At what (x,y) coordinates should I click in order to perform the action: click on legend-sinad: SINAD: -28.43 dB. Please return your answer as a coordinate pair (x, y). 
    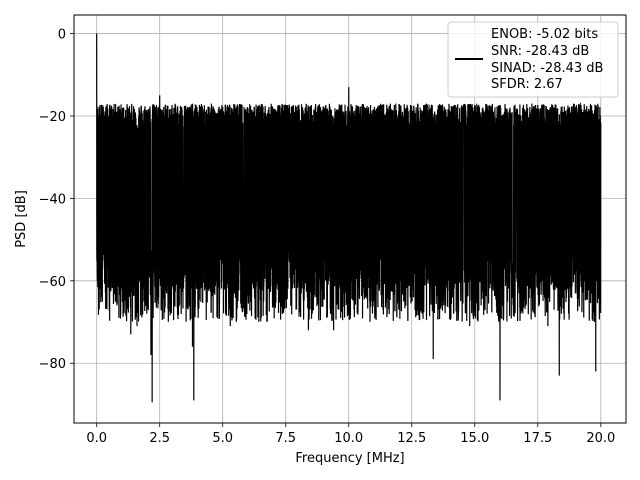
    Looking at the image, I should click on (547, 68).